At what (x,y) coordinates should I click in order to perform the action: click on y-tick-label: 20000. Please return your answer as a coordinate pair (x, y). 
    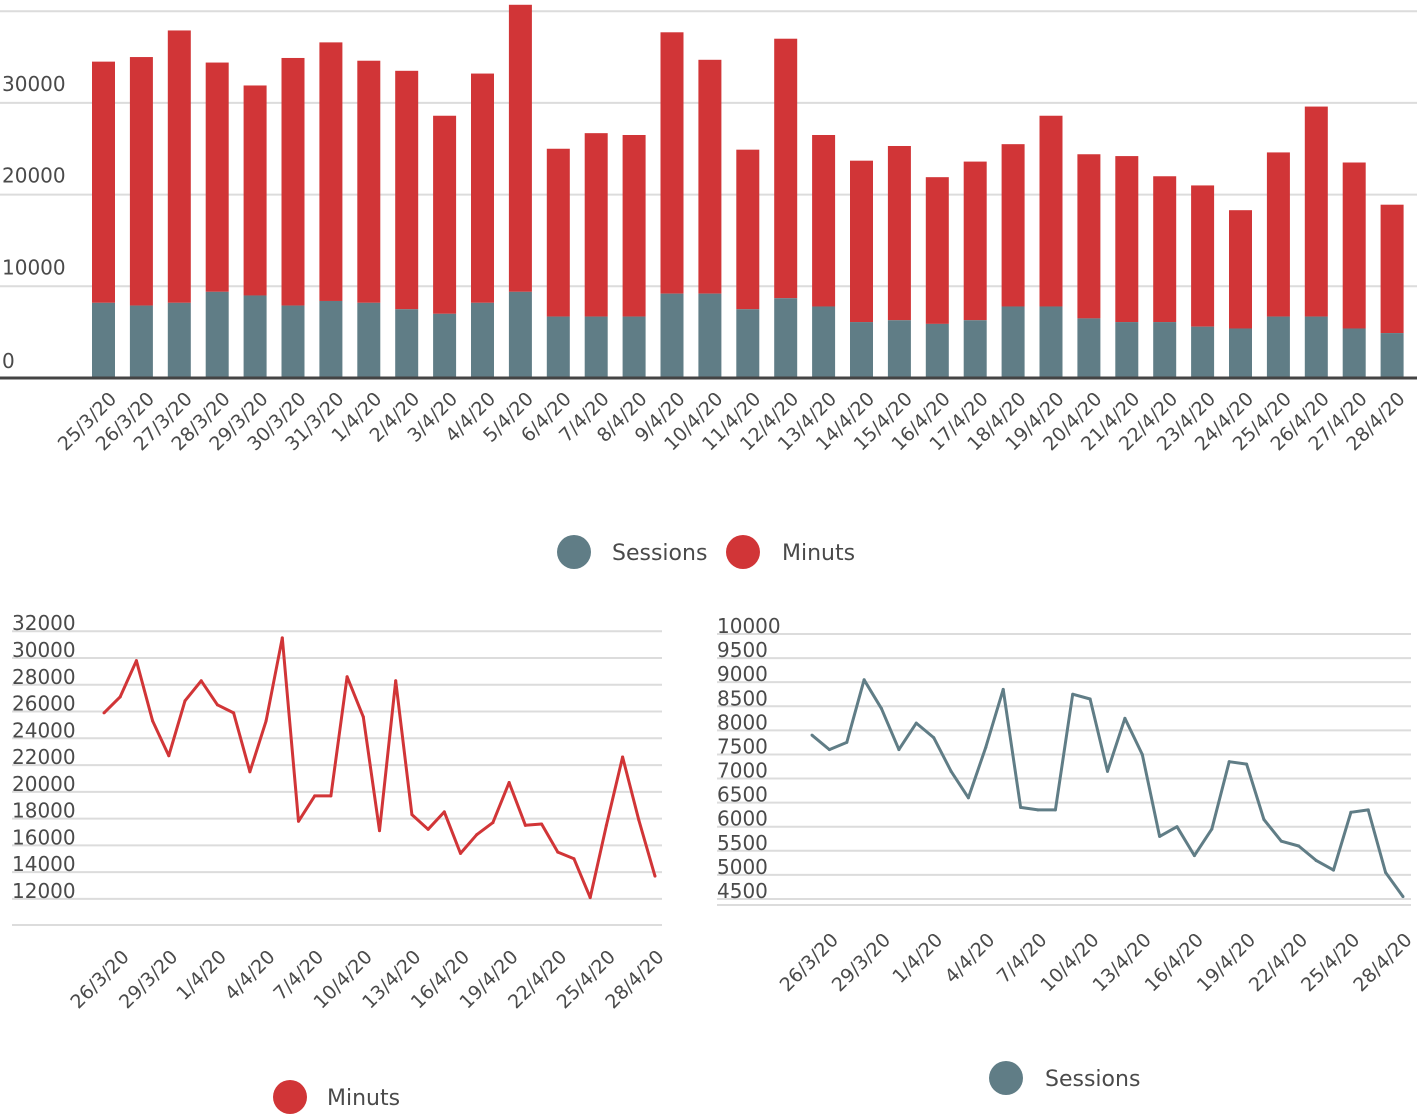
    Looking at the image, I should click on (34, 176).